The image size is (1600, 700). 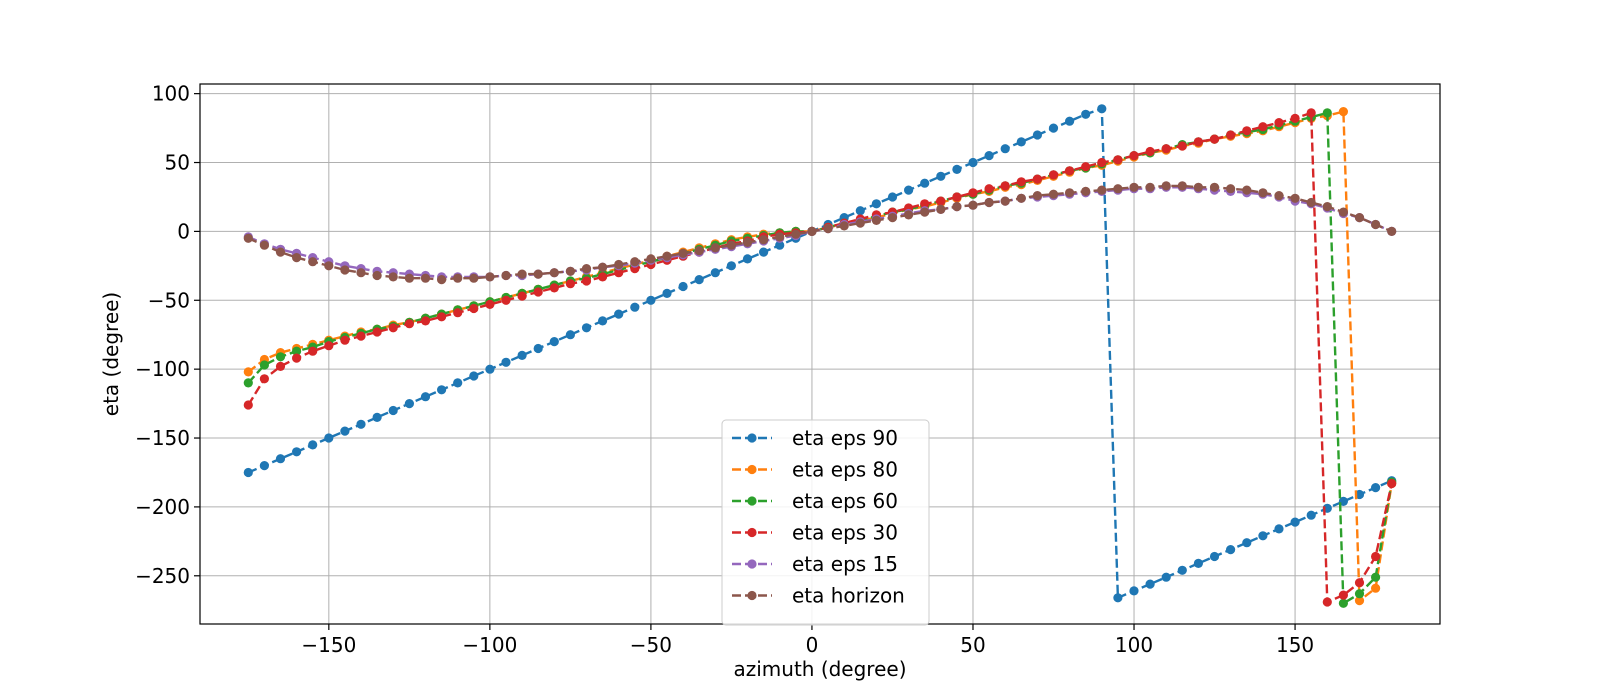 What do you see at coordinates (169, 300) in the screenshot?
I see `y-tick-label: −50` at bounding box center [169, 300].